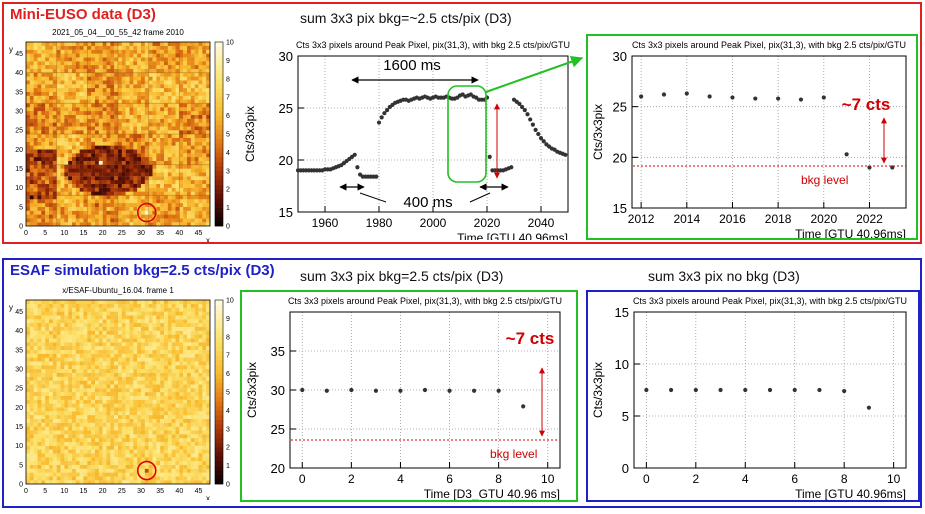  Describe the element at coordinates (19, 150) in the screenshot. I see `heatmap-y-tick: 20` at that location.